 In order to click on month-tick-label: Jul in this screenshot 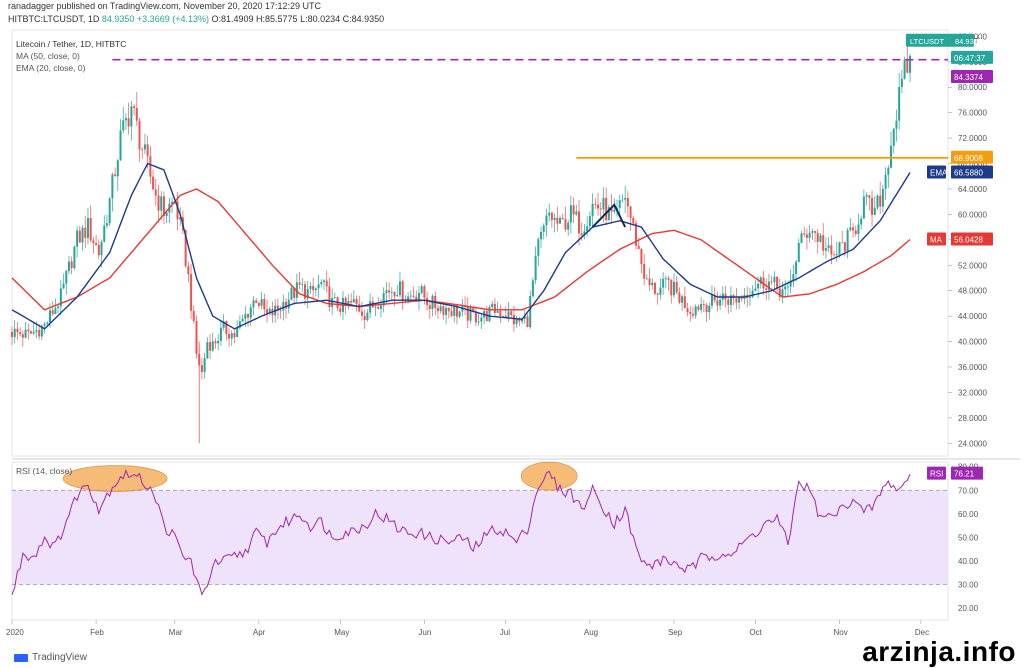, I will do `click(505, 632)`.